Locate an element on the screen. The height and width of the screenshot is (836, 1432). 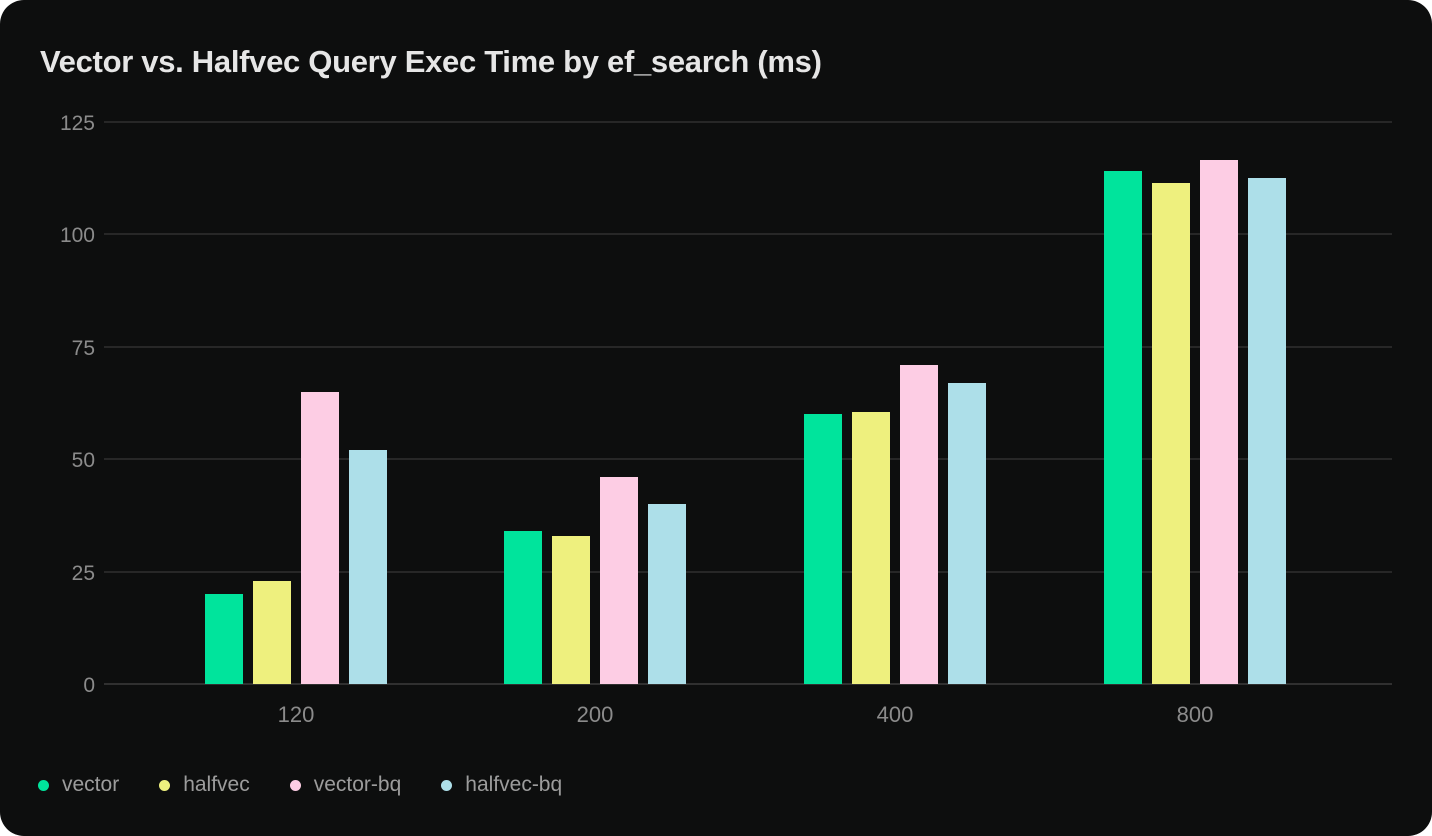
legend-label: vector-bq is located at coordinates (357, 784).